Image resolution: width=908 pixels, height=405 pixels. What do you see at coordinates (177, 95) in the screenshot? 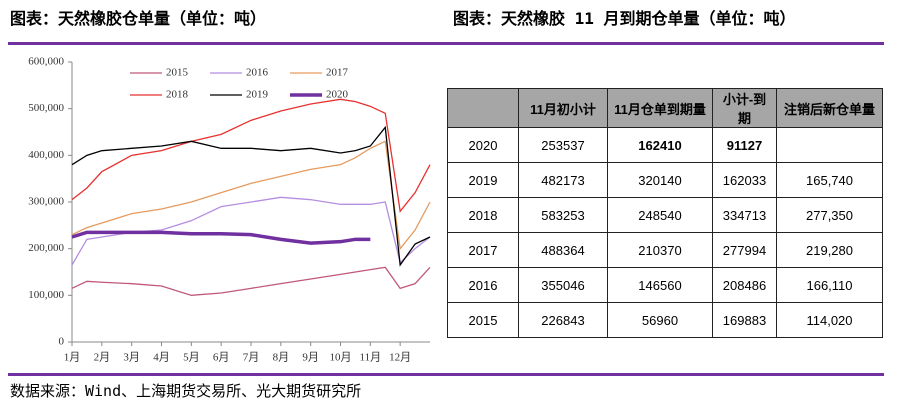
I see `legend-label: 2018` at bounding box center [177, 95].